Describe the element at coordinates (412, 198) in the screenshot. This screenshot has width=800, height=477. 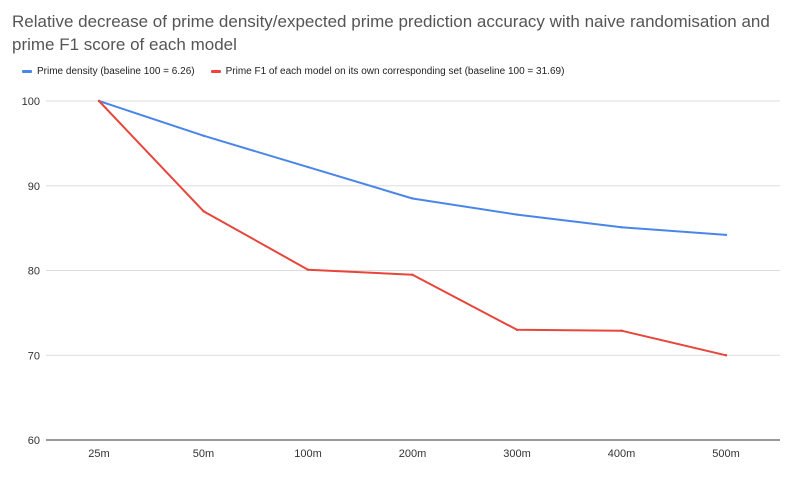
I see `data-point-s0-200m` at that location.